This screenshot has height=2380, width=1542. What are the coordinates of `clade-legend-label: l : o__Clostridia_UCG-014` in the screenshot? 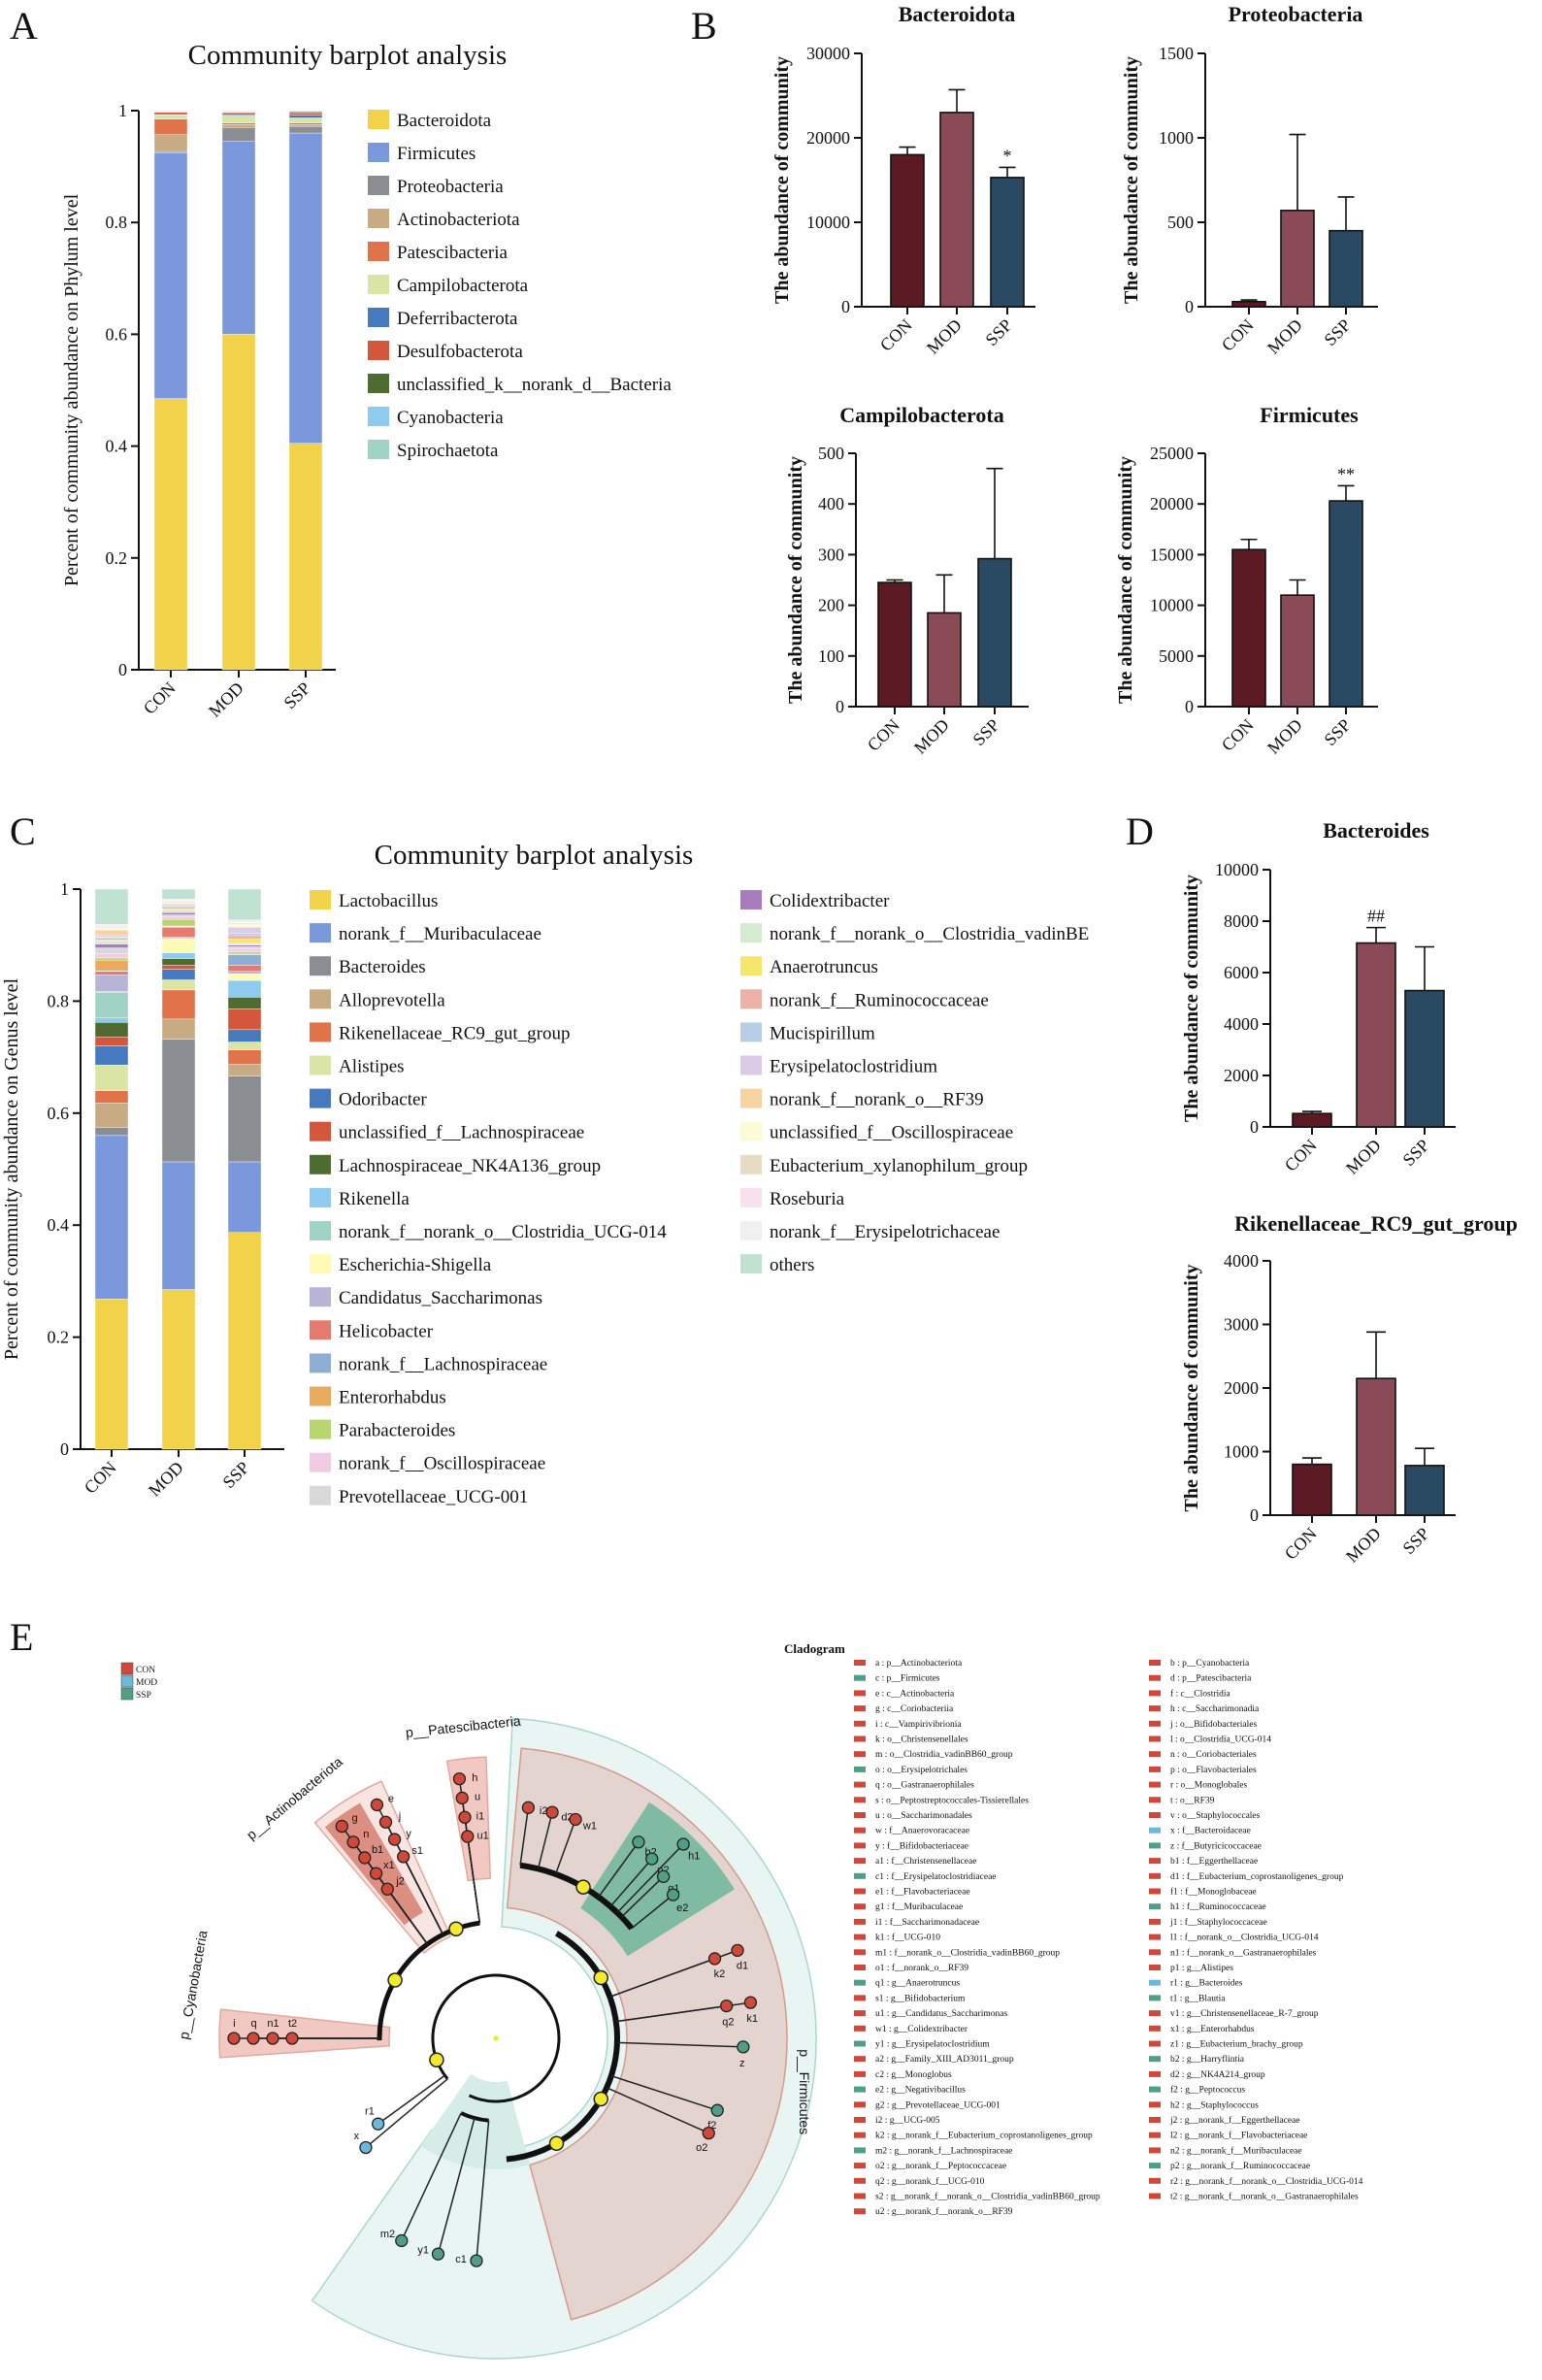 It's located at (1220, 1740).